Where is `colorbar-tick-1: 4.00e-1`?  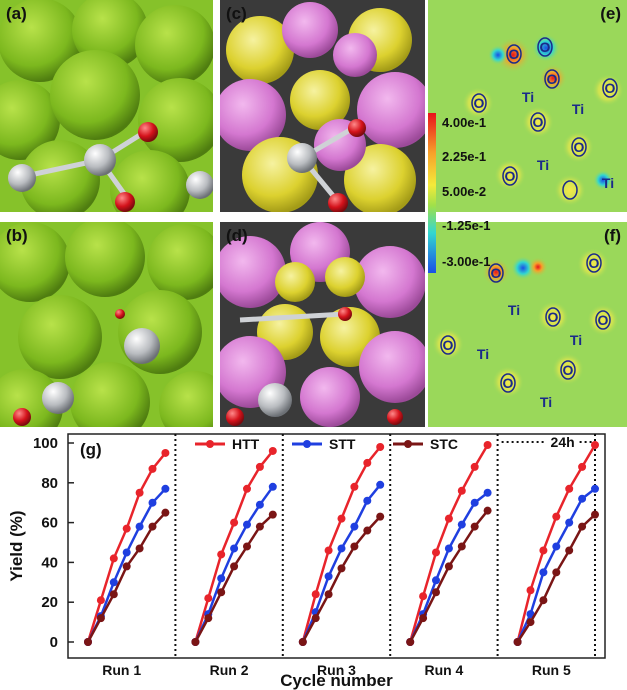 colorbar-tick-1: 4.00e-1 is located at coordinates (464, 122).